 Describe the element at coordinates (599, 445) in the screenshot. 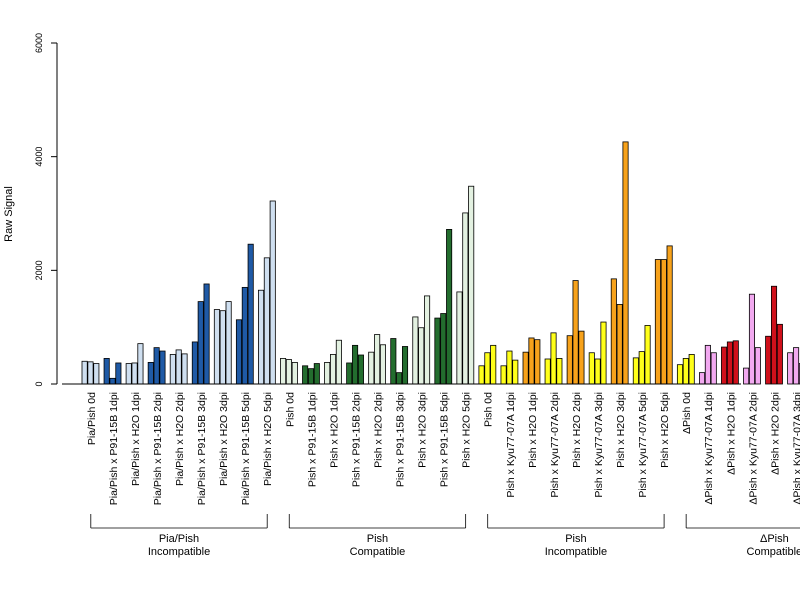

I see `x-tick-label: Pish x Kyu77-07A 3dpi` at that location.